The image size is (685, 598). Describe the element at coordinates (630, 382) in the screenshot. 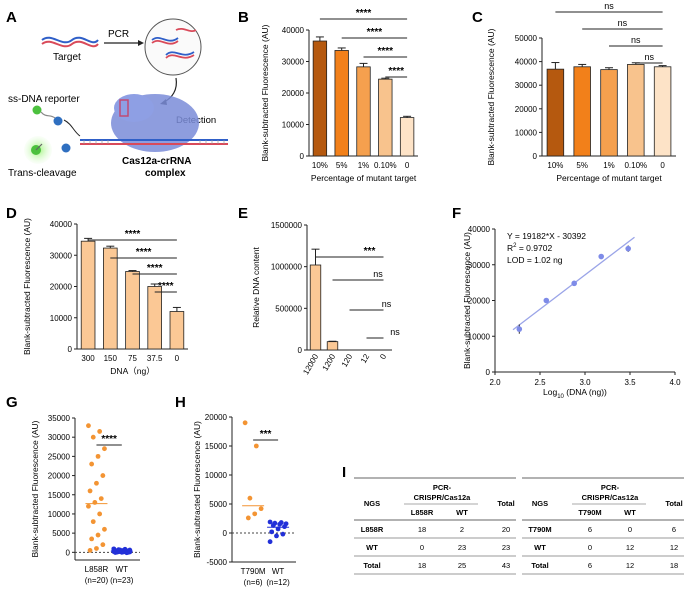

I see `x-tick-label: 3.5` at that location.